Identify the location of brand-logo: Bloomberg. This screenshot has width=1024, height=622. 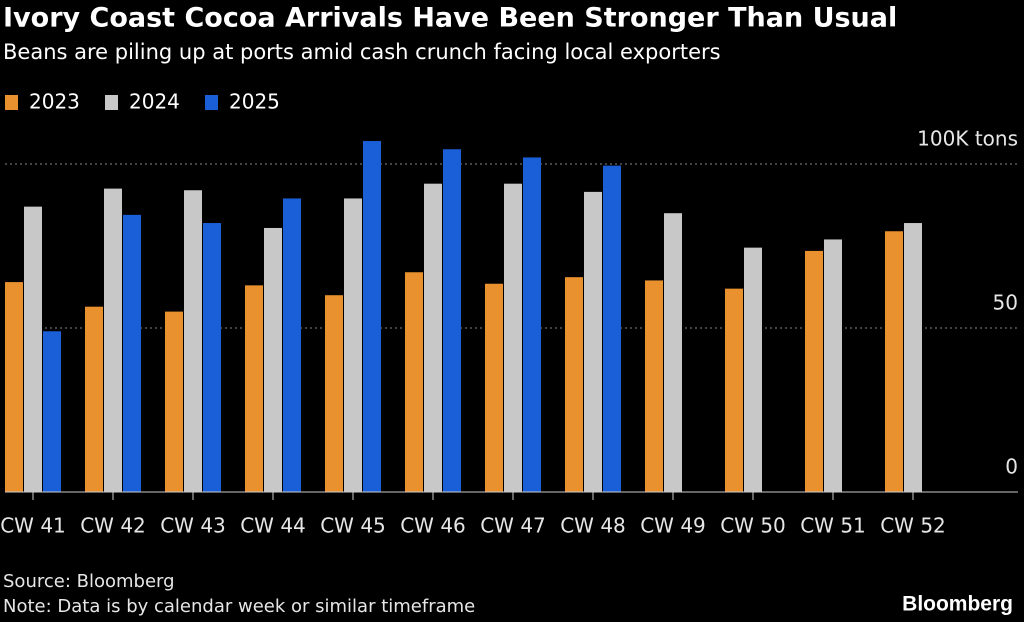
(957, 604).